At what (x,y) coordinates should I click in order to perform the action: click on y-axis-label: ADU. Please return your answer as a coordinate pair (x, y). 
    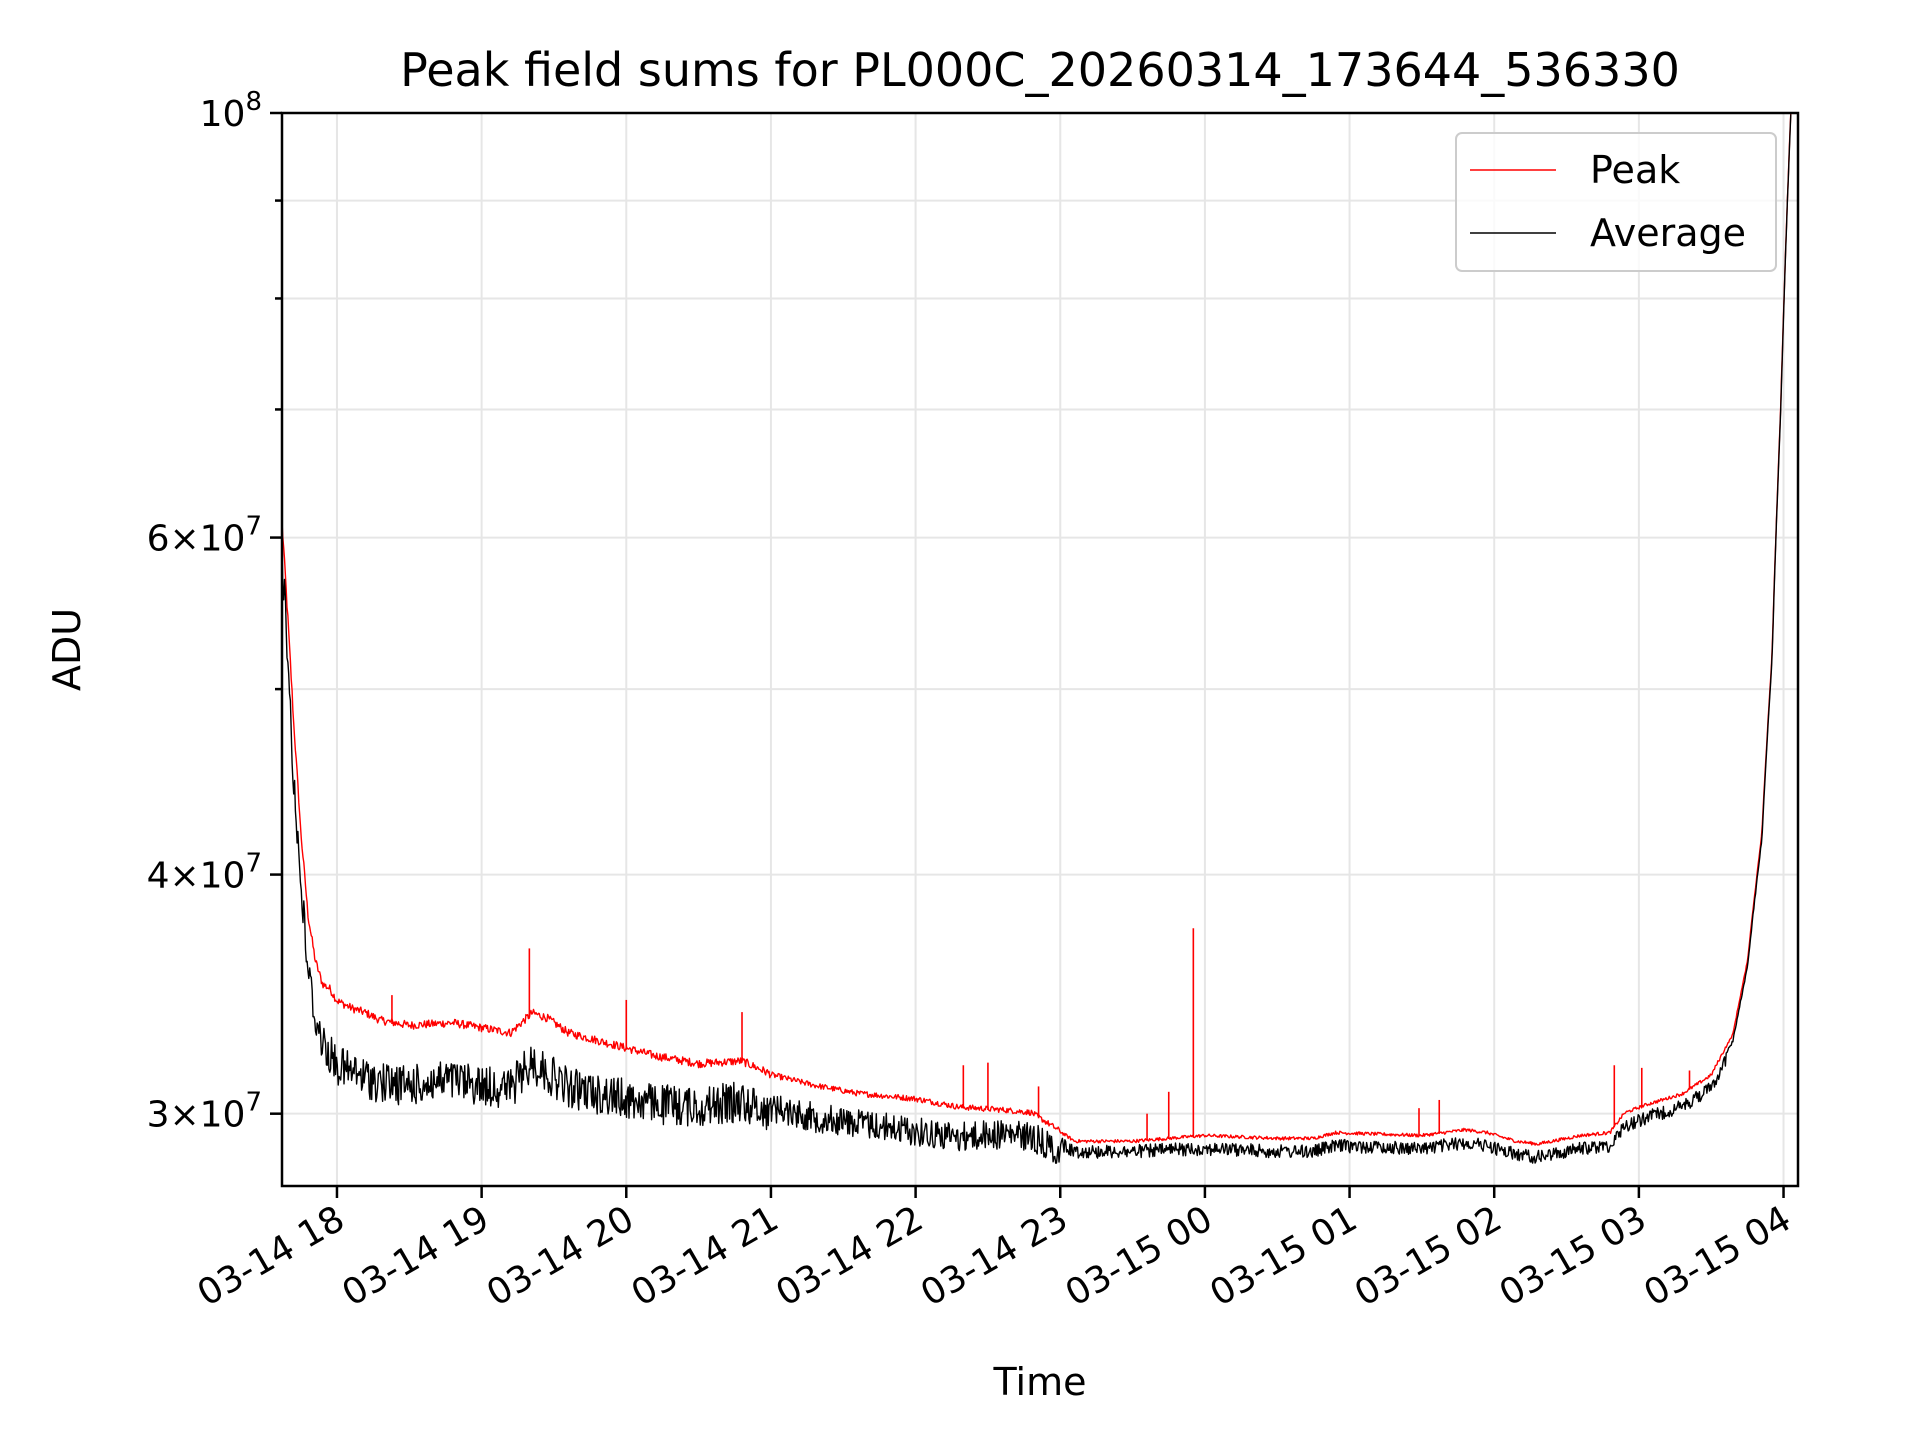
    Looking at the image, I should click on (67, 649).